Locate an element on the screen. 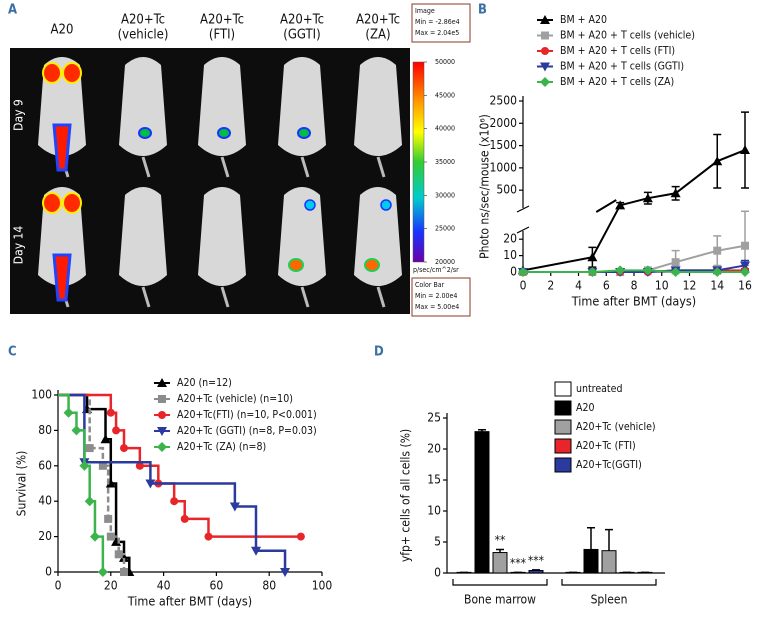  column-header: (vehicle) is located at coordinates (143, 35).